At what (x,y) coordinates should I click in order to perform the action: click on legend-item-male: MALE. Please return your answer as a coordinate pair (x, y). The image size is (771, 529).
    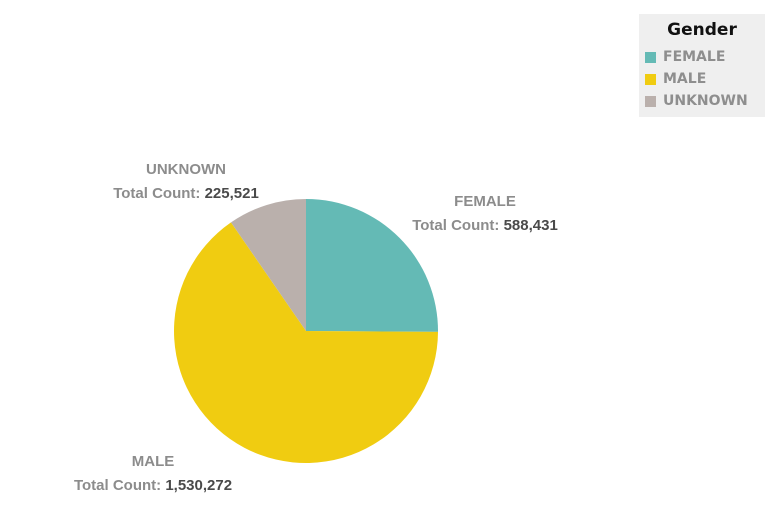
    Looking at the image, I should click on (705, 79).